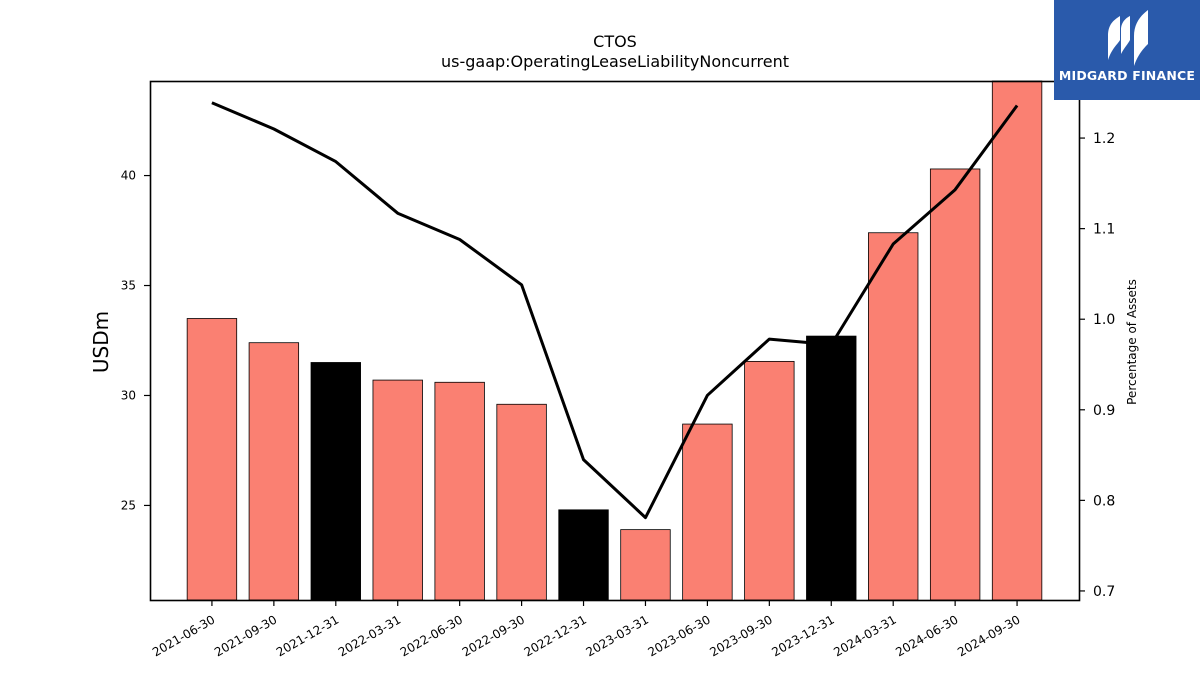 This screenshot has width=1200, height=675. I want to click on x-tick-label: 2024-06-30, so click(926, 635).